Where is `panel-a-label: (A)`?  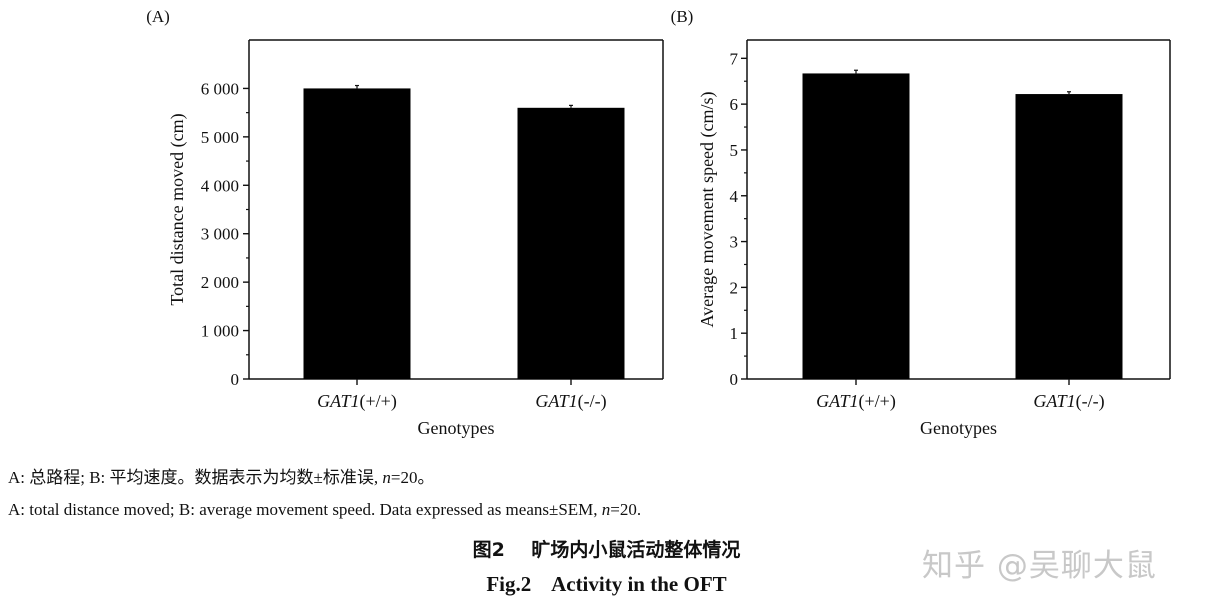 panel-a-label: (A) is located at coordinates (158, 16).